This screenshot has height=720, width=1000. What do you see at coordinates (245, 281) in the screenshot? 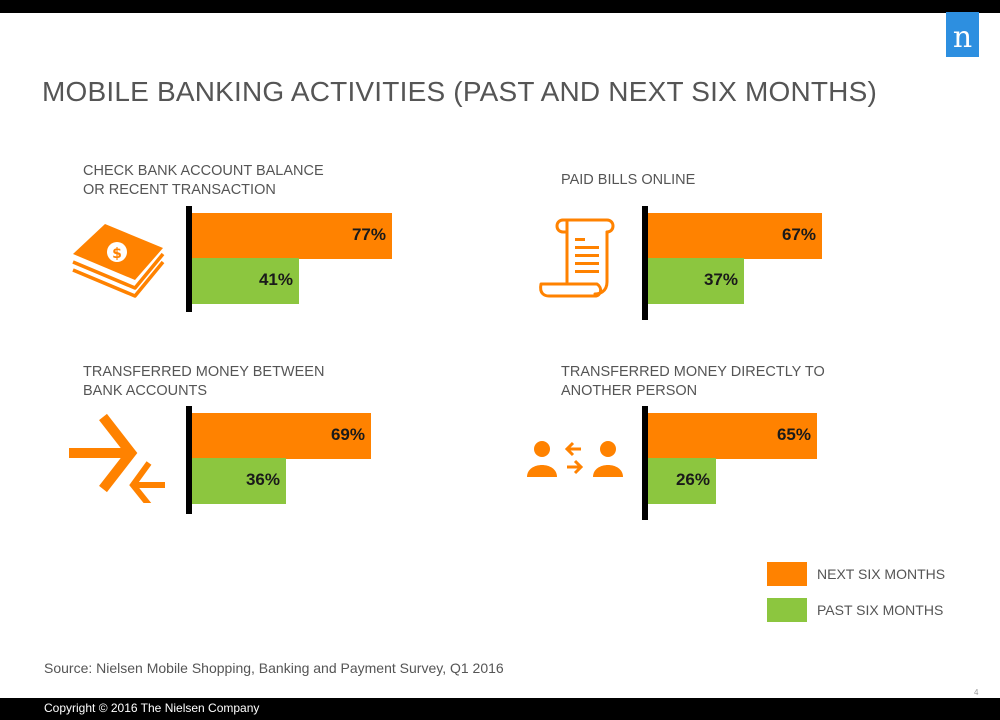
I see `bar-past: 41%` at bounding box center [245, 281].